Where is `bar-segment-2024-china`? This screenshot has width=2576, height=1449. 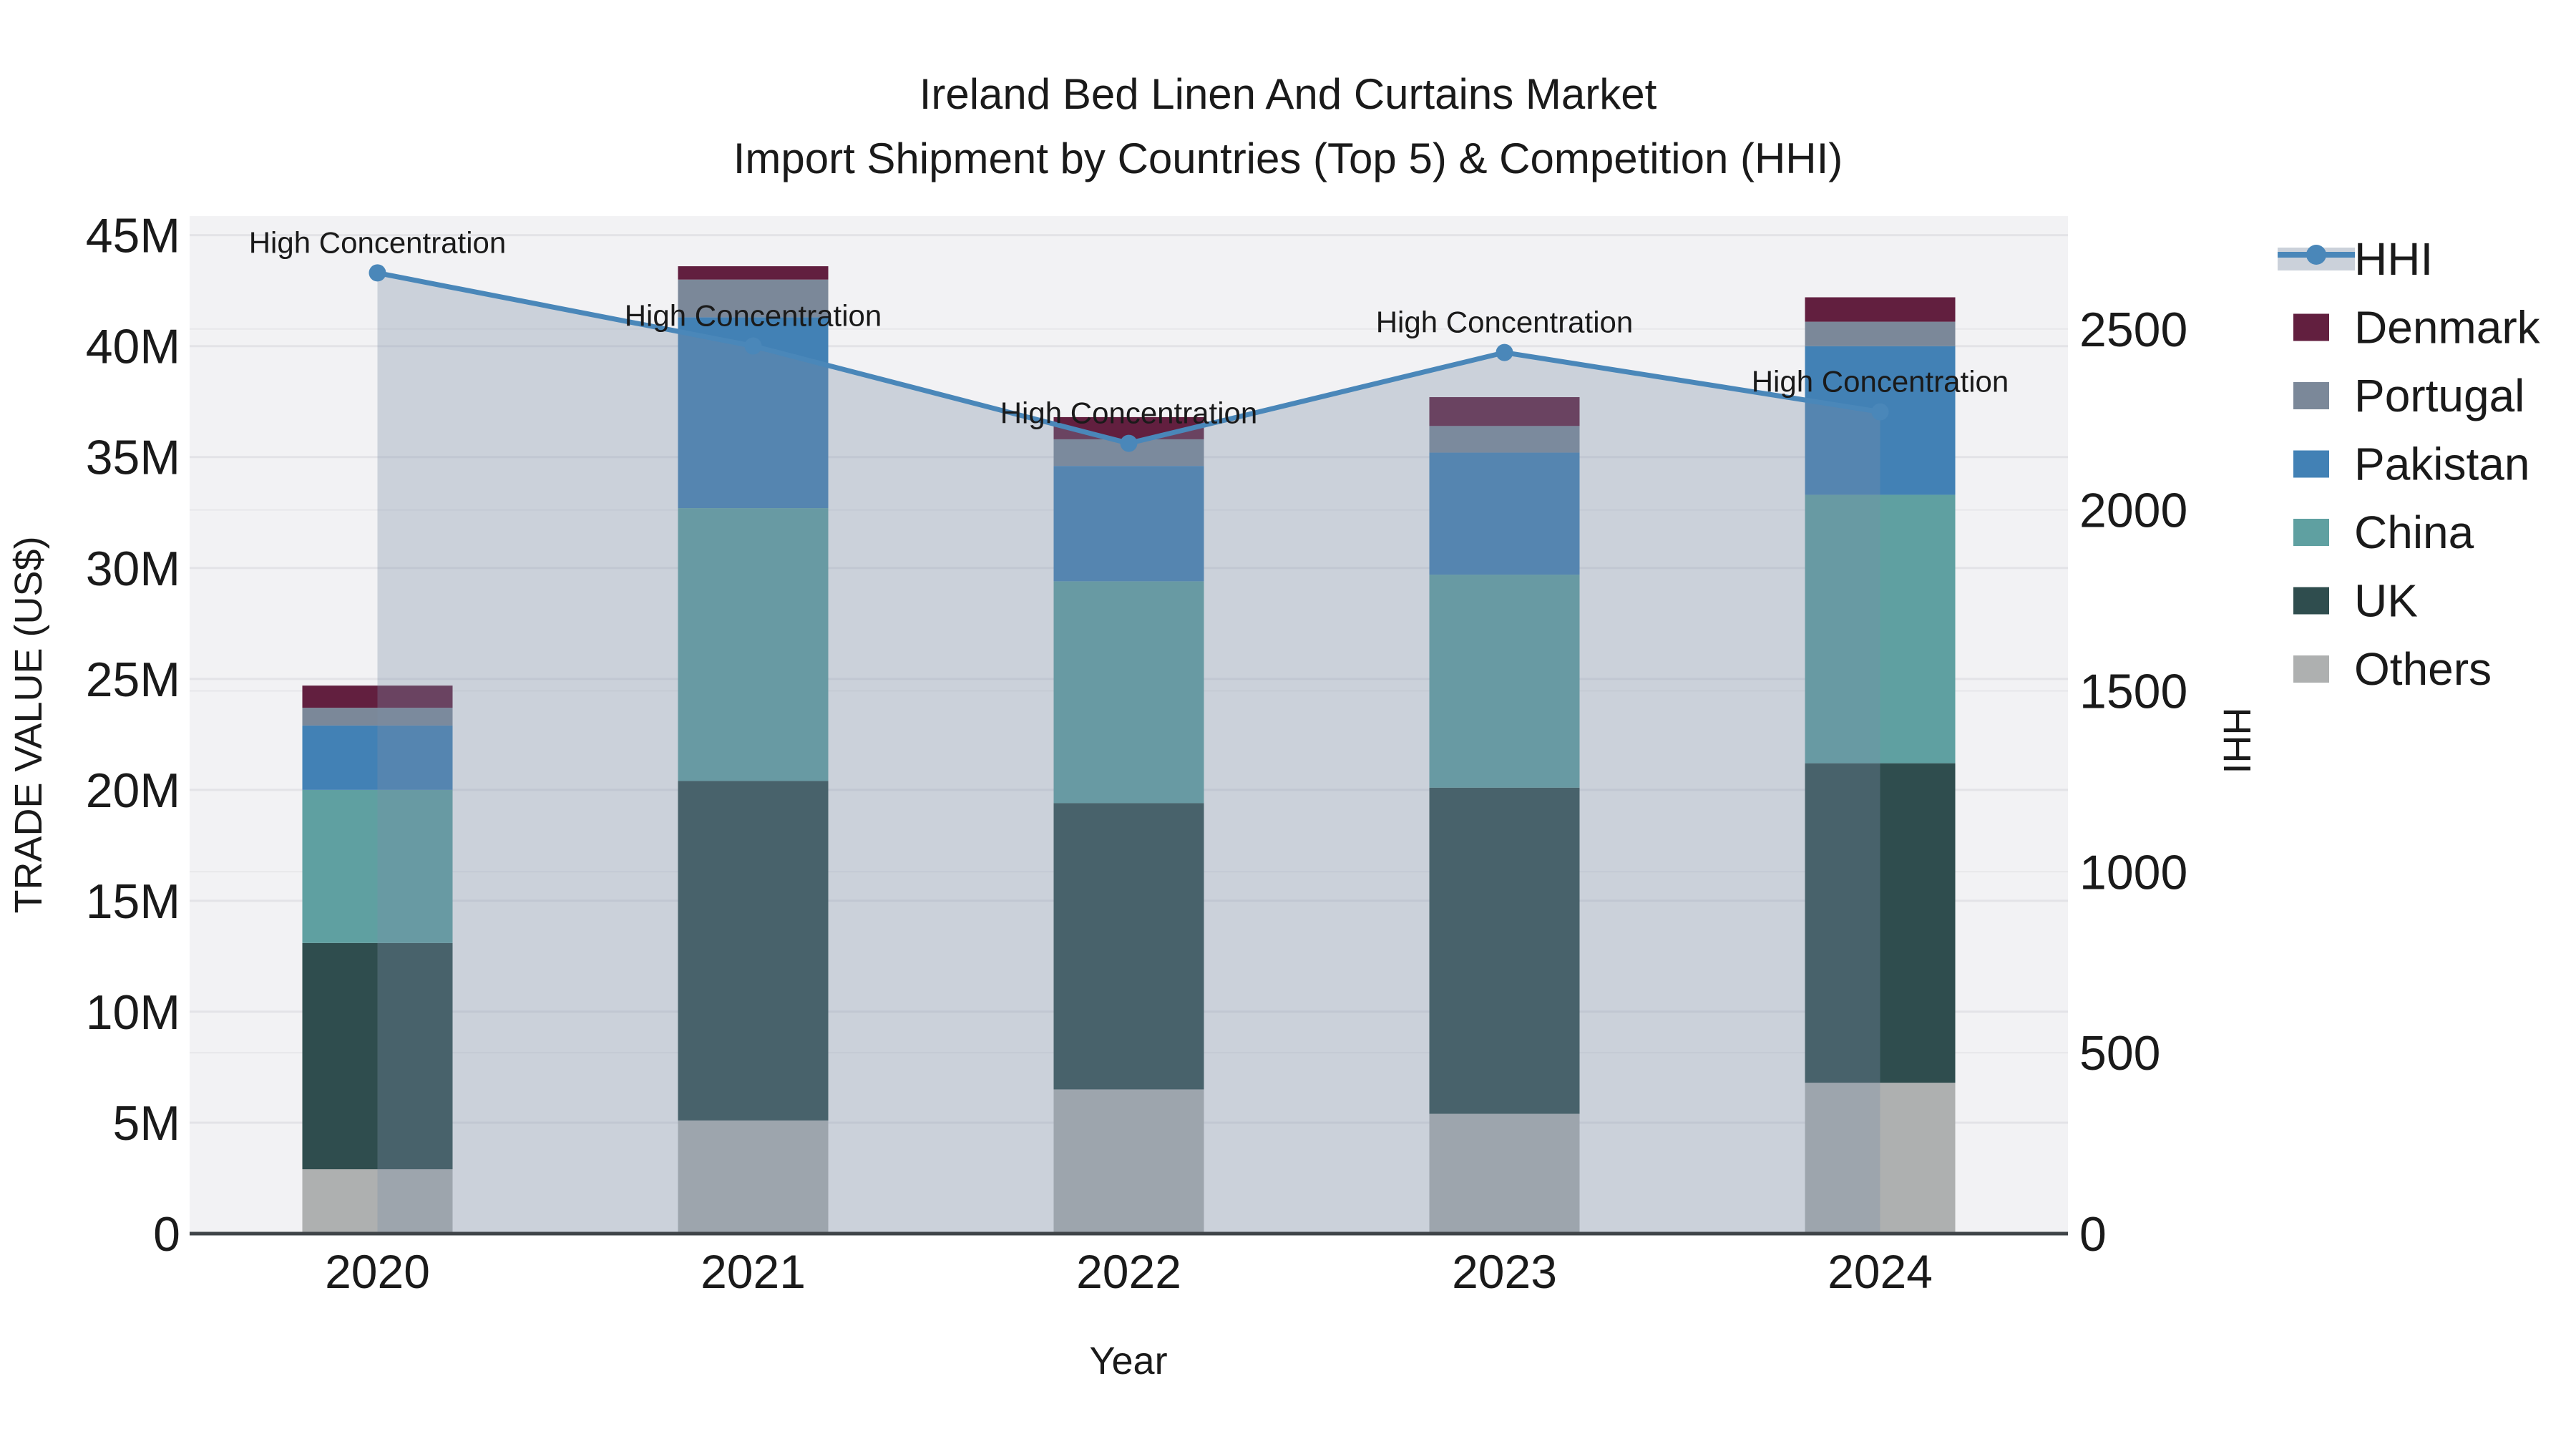 bar-segment-2024-china is located at coordinates (1881, 628).